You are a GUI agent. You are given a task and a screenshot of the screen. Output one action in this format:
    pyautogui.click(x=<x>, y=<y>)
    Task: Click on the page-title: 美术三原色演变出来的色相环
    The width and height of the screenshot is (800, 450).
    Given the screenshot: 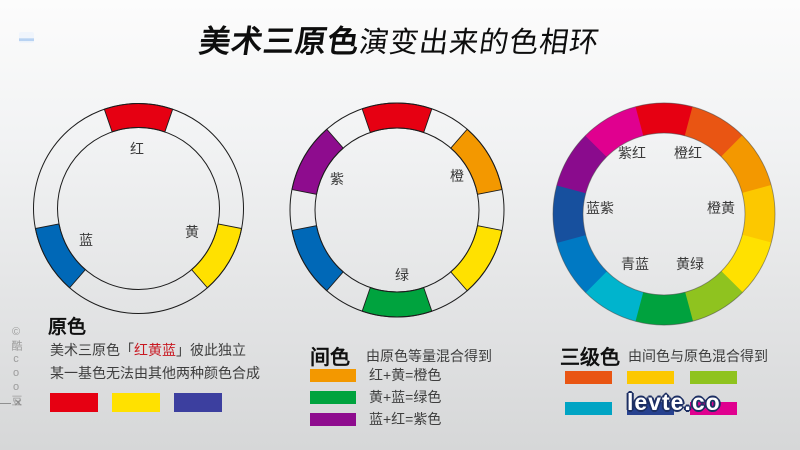 What is the action you would take?
    pyautogui.click(x=400, y=38)
    